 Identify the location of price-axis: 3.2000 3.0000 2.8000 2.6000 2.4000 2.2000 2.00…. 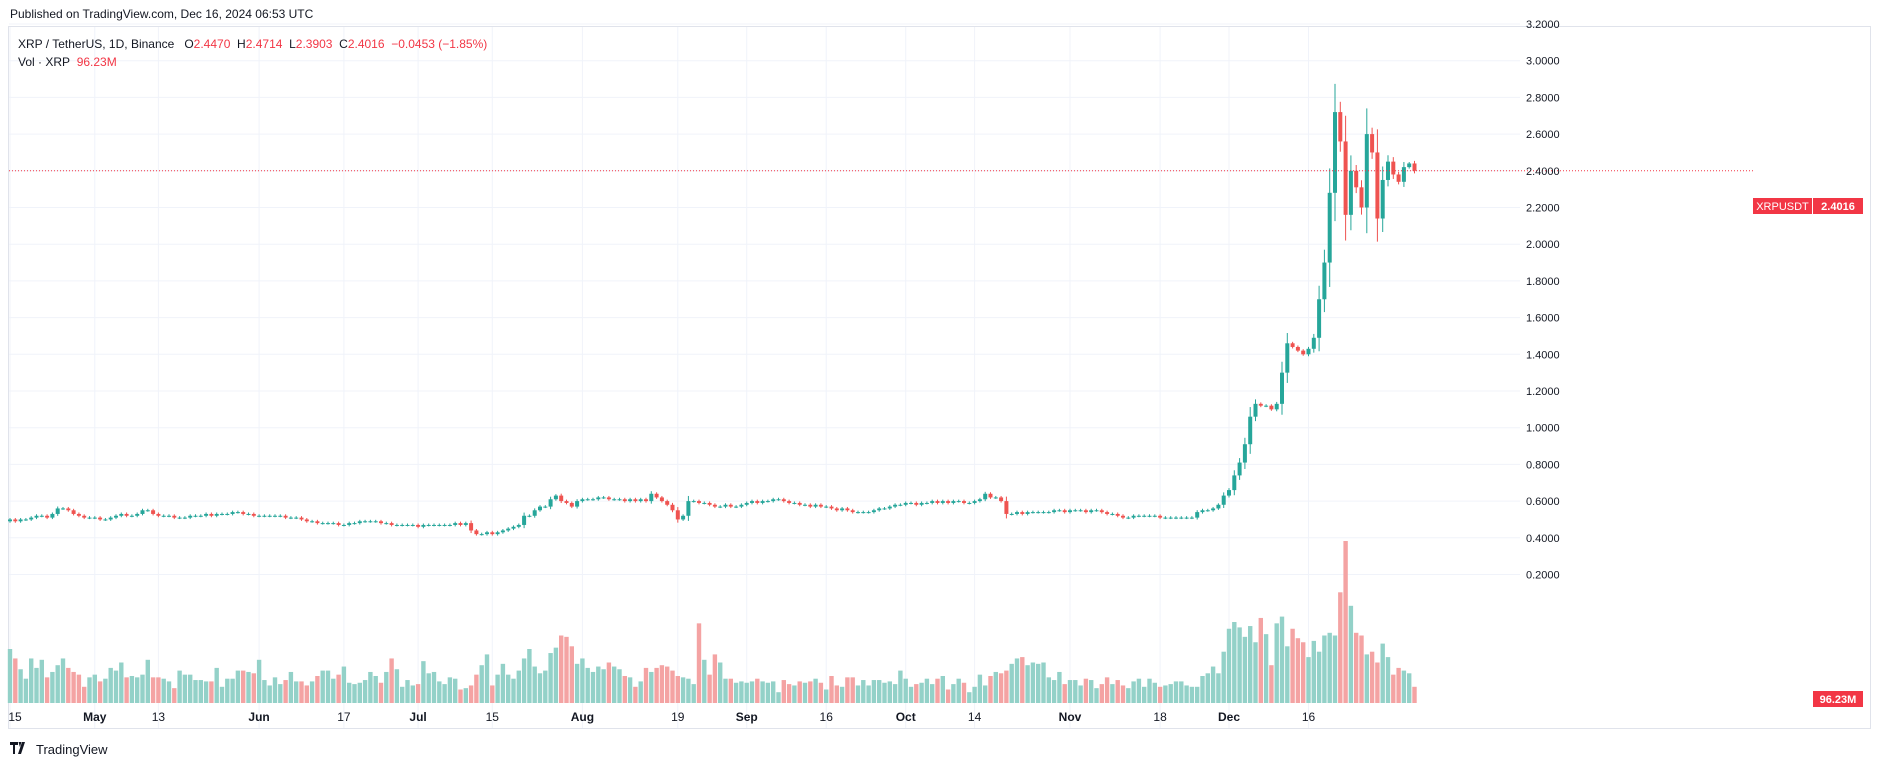
(1543, 300).